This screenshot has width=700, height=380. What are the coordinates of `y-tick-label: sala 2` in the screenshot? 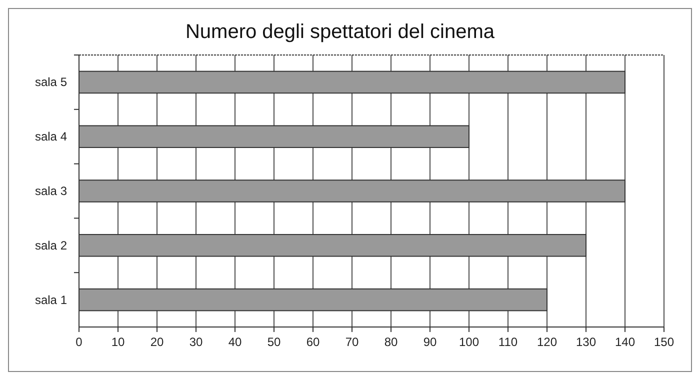 It's located at (51, 245).